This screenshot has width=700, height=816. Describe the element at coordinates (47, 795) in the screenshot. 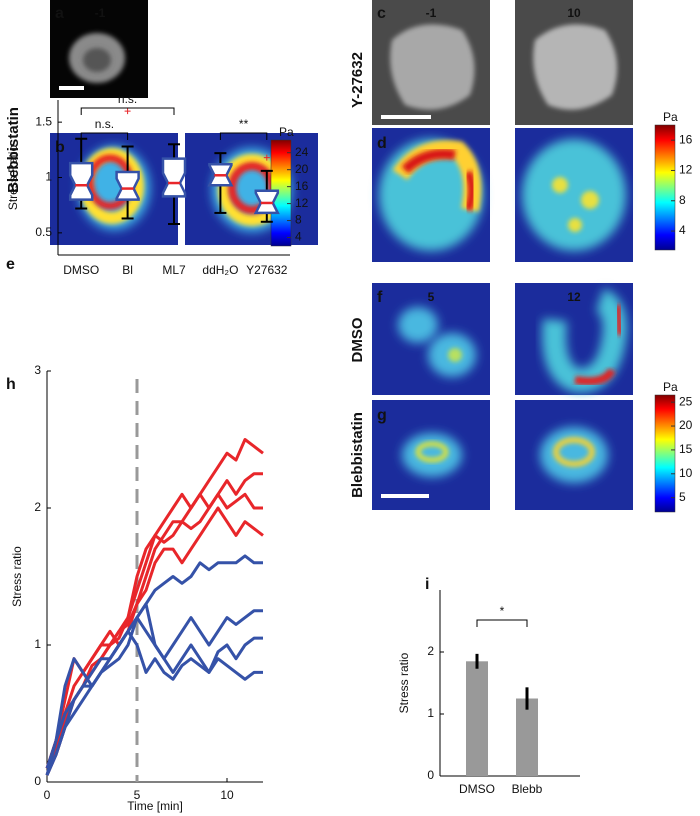

I see `x-tick-label: 0` at that location.